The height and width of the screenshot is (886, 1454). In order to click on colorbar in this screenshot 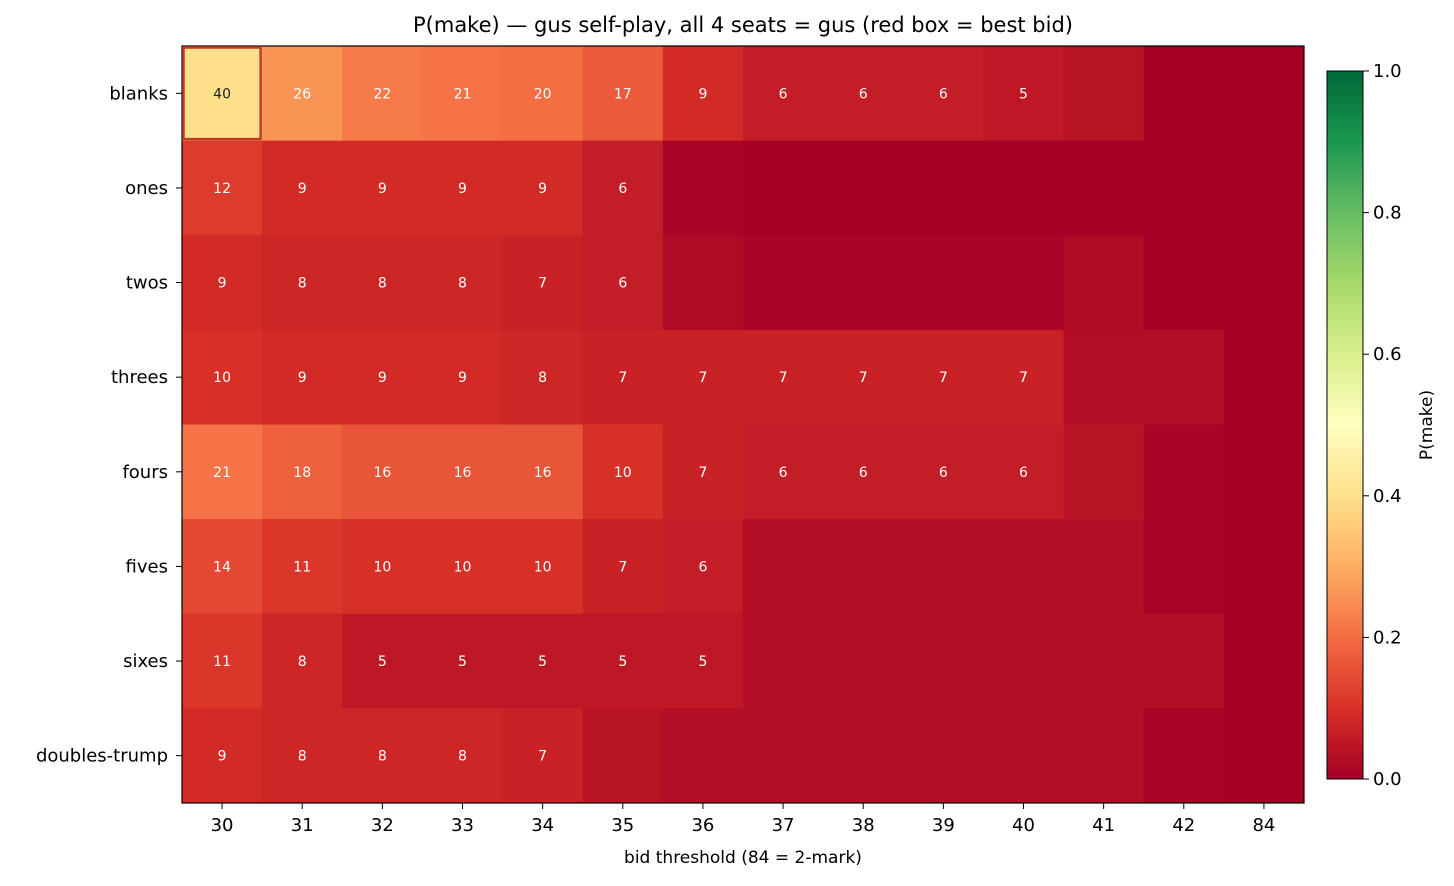, I will do `click(1345, 425)`.